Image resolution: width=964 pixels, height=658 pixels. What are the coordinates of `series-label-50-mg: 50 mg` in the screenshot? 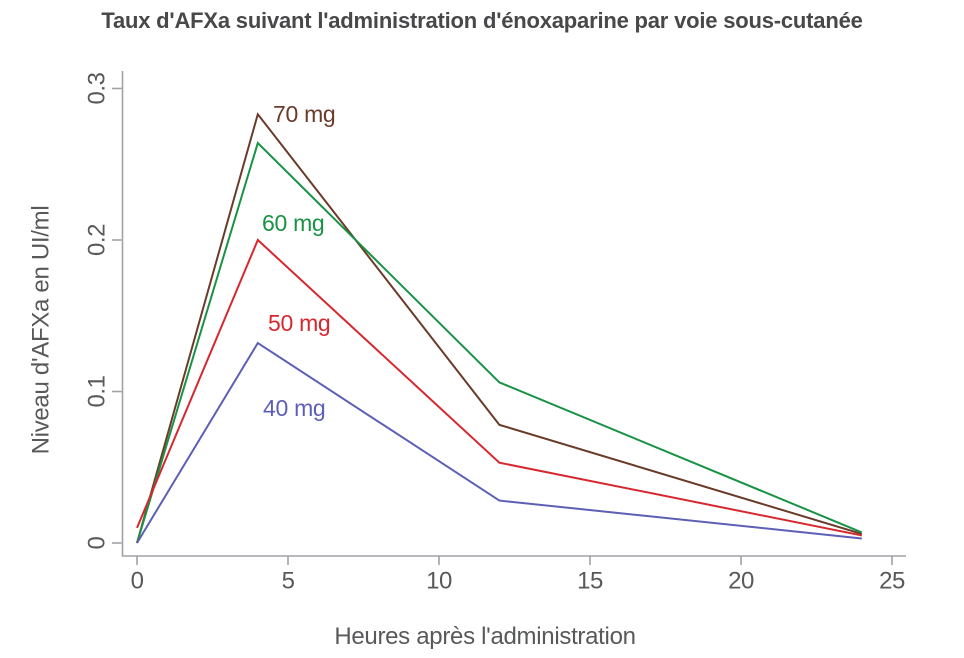 It's located at (299, 323).